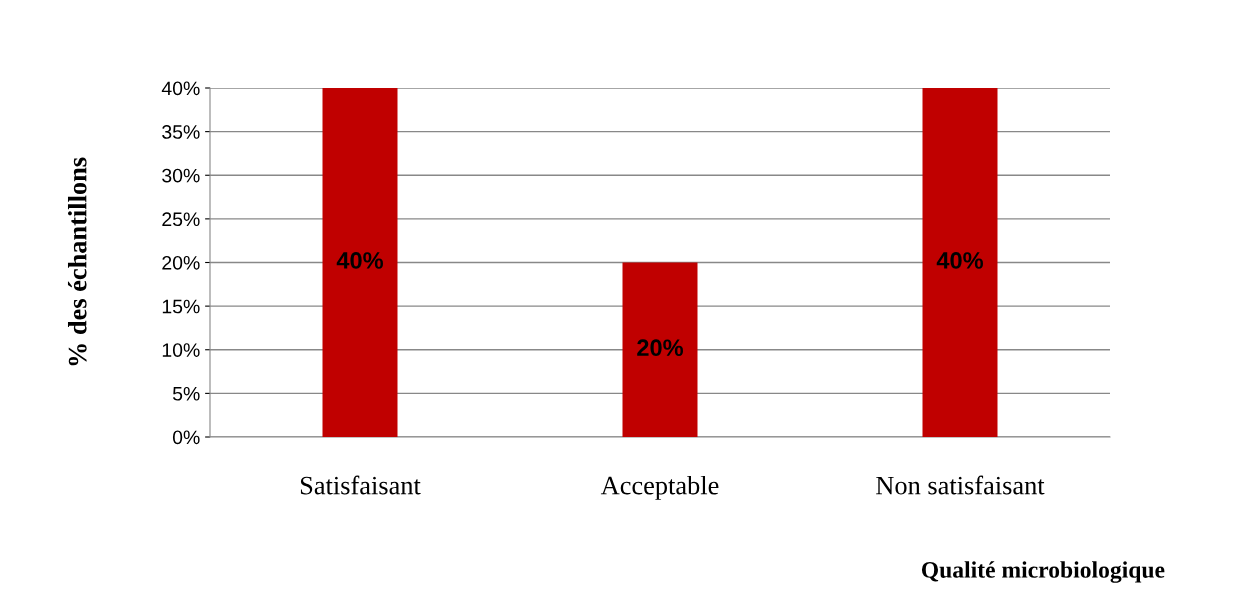  Describe the element at coordinates (186, 393) in the screenshot. I see `y-tick-label: 5%` at that location.